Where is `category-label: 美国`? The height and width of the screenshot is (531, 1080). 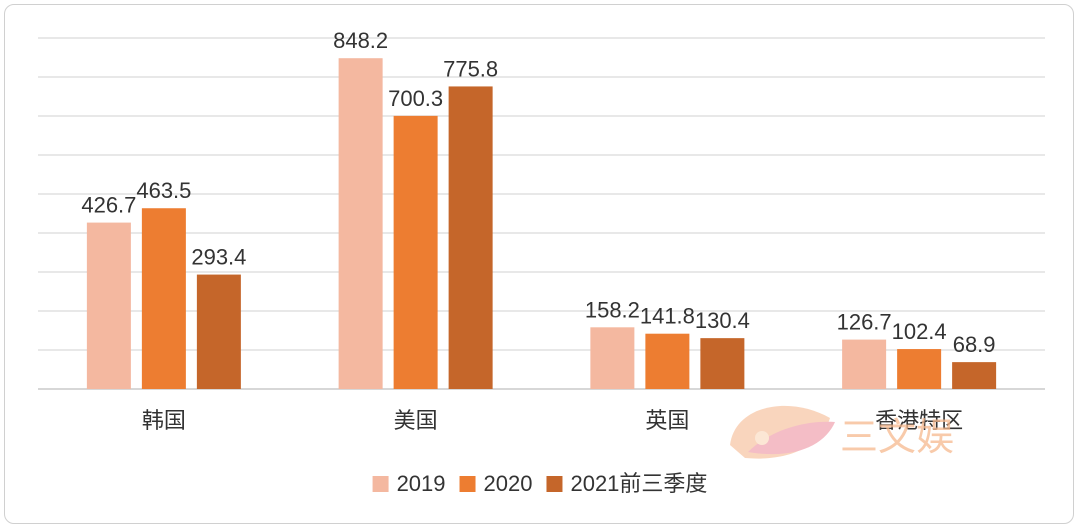
category-label: 美国 is located at coordinates (416, 421).